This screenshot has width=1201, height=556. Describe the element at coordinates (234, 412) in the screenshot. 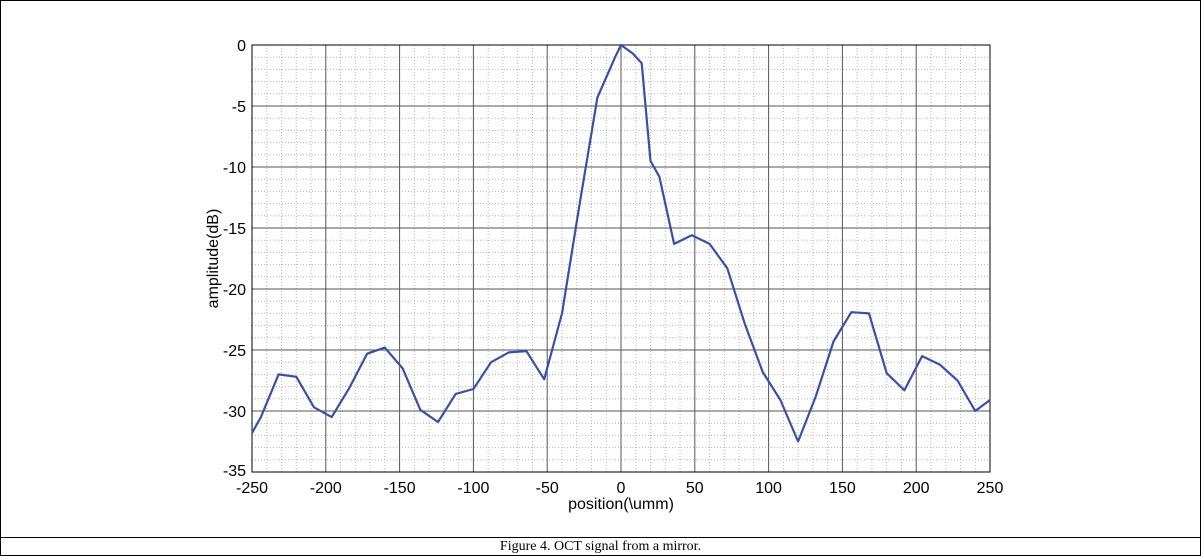

I see `y-tick-label: -30` at that location.